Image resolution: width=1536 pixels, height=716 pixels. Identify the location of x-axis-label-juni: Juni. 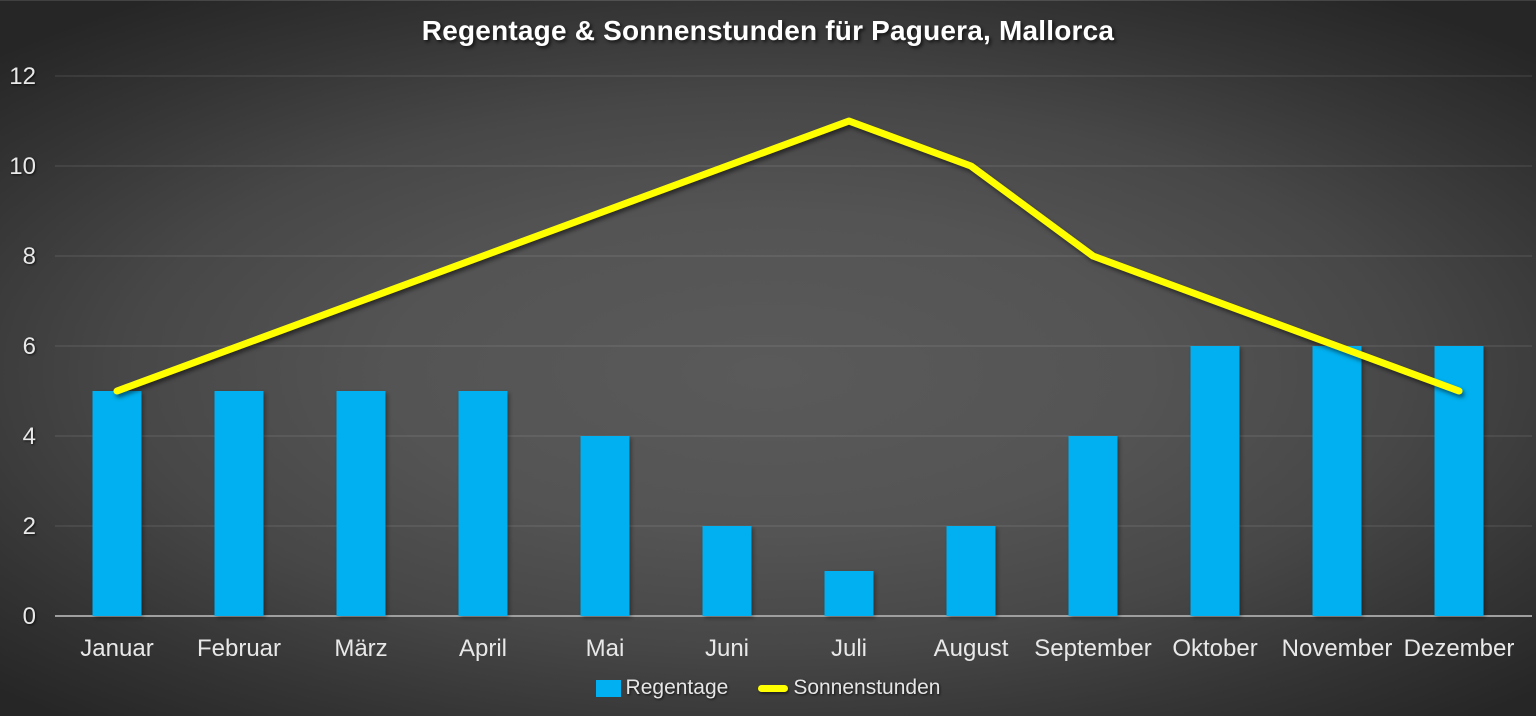
(727, 648).